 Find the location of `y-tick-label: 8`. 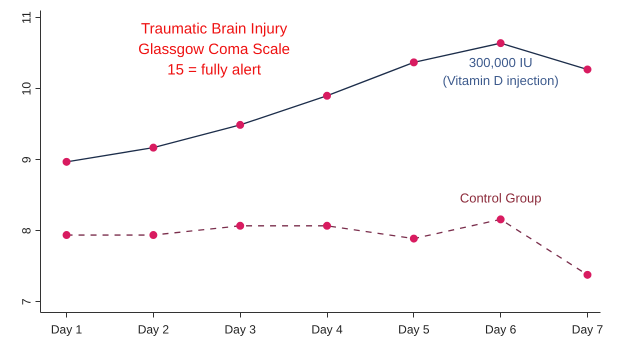

y-tick-label: 8 is located at coordinates (27, 230).